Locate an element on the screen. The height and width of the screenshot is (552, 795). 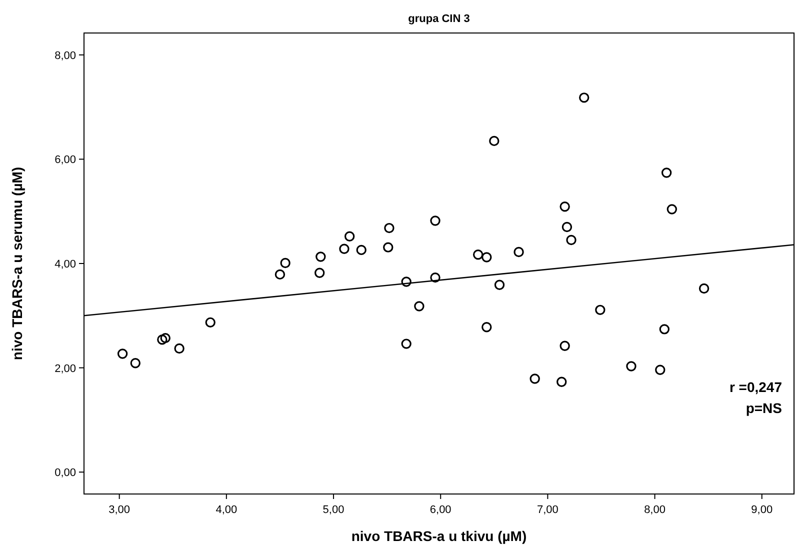
x-axis-title: nivo TBARS-a u tkivu (µM) is located at coordinates (439, 536).